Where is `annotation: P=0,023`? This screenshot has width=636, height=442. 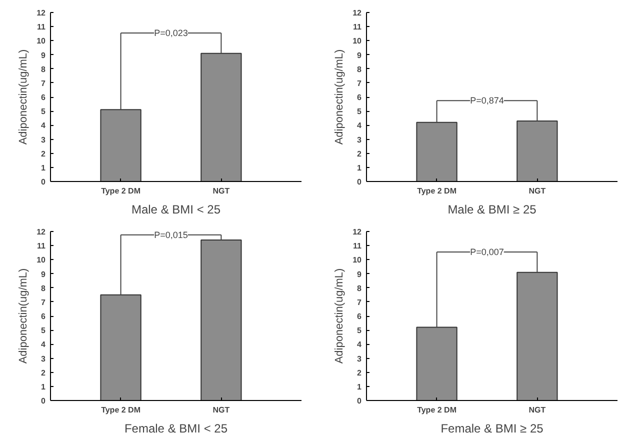
annotation: P=0,023 is located at coordinates (171, 33).